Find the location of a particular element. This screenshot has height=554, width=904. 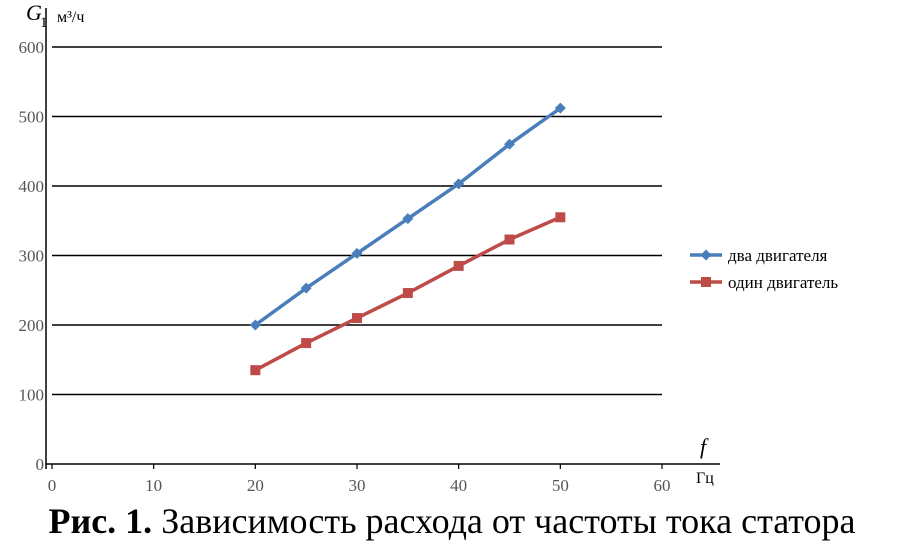

legend-entry-1: два двигателя is located at coordinates (759, 255).